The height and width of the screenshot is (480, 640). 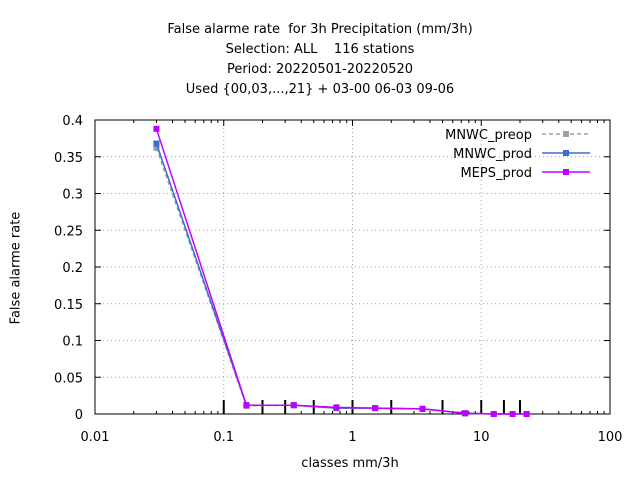 I want to click on y-tick-label: 0.2, so click(x=72, y=268).